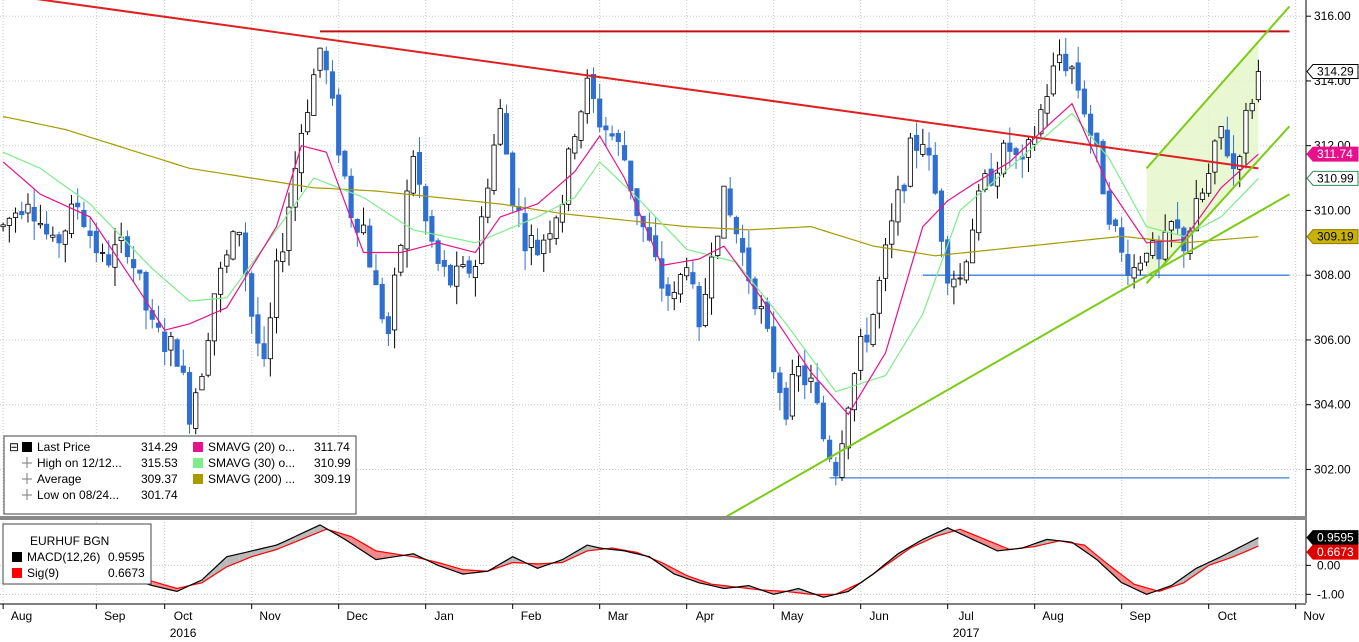 The image size is (1359, 642). Describe the element at coordinates (126, 557) in the screenshot. I see `macd-legend-value: 0.9595` at that location.